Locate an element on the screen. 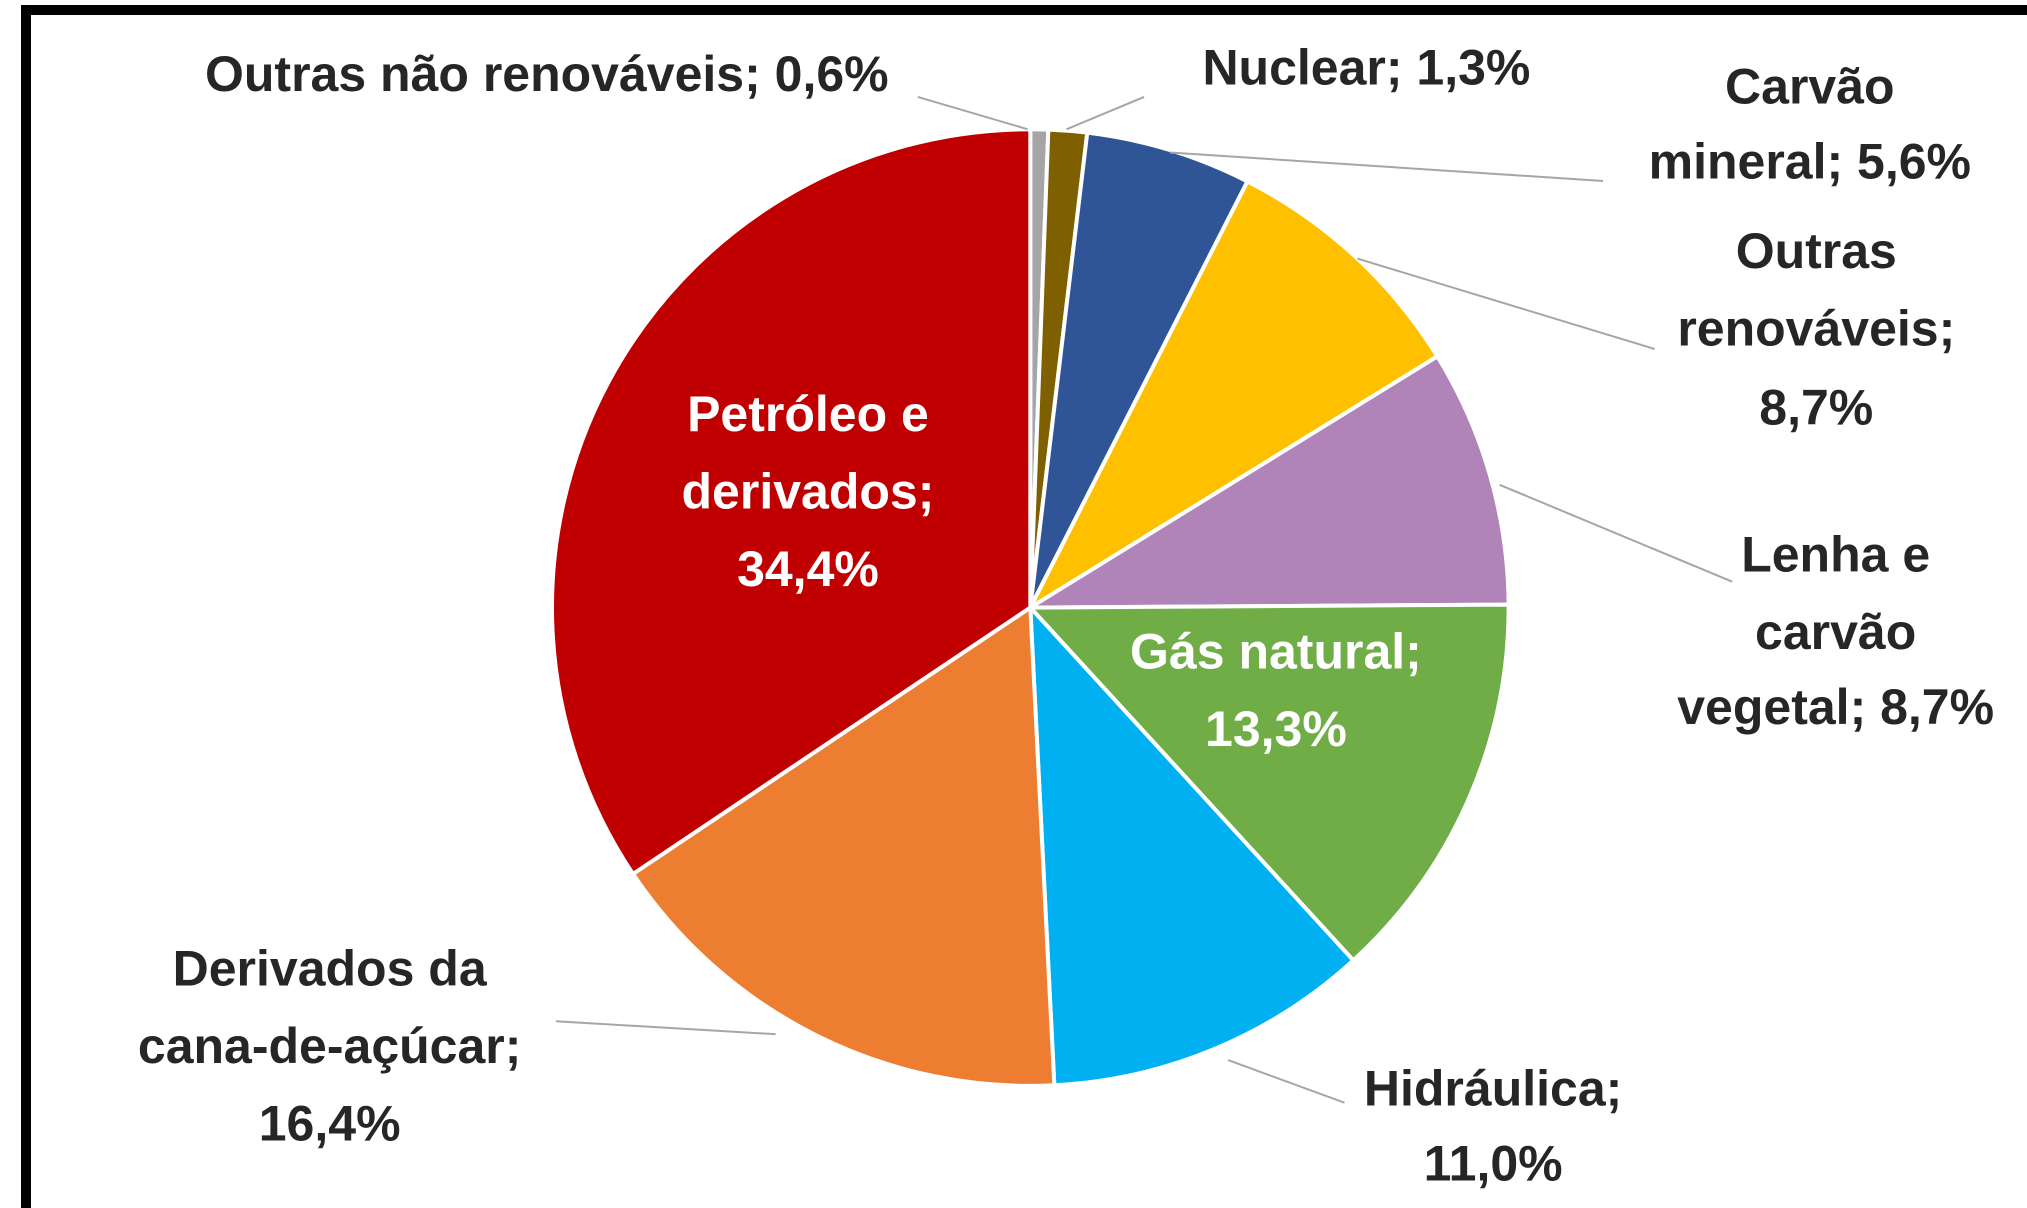  data-label: Gás natural; is located at coordinates (1276, 652).